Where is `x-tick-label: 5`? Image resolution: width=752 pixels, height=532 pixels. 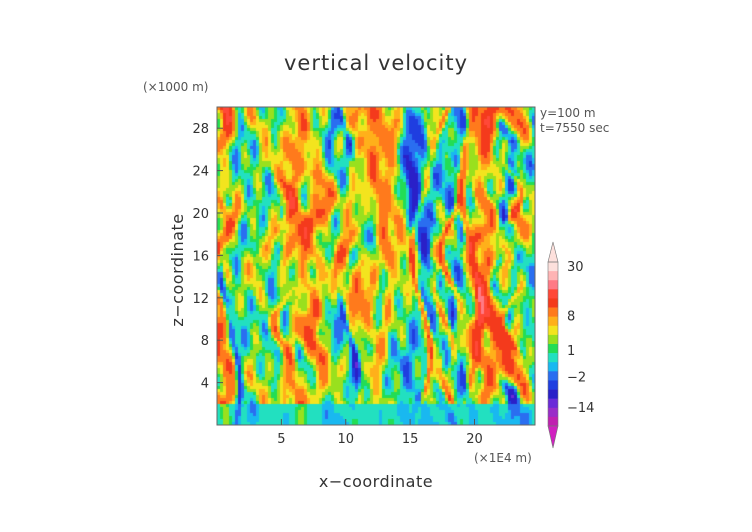 x-tick-label: 5 is located at coordinates (281, 439).